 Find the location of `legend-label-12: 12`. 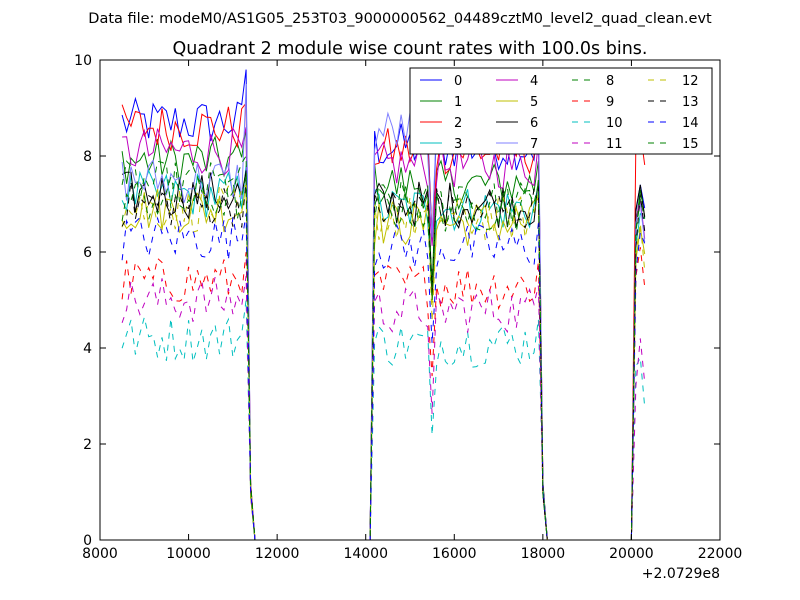

legend-label-12: 12 is located at coordinates (690, 81).